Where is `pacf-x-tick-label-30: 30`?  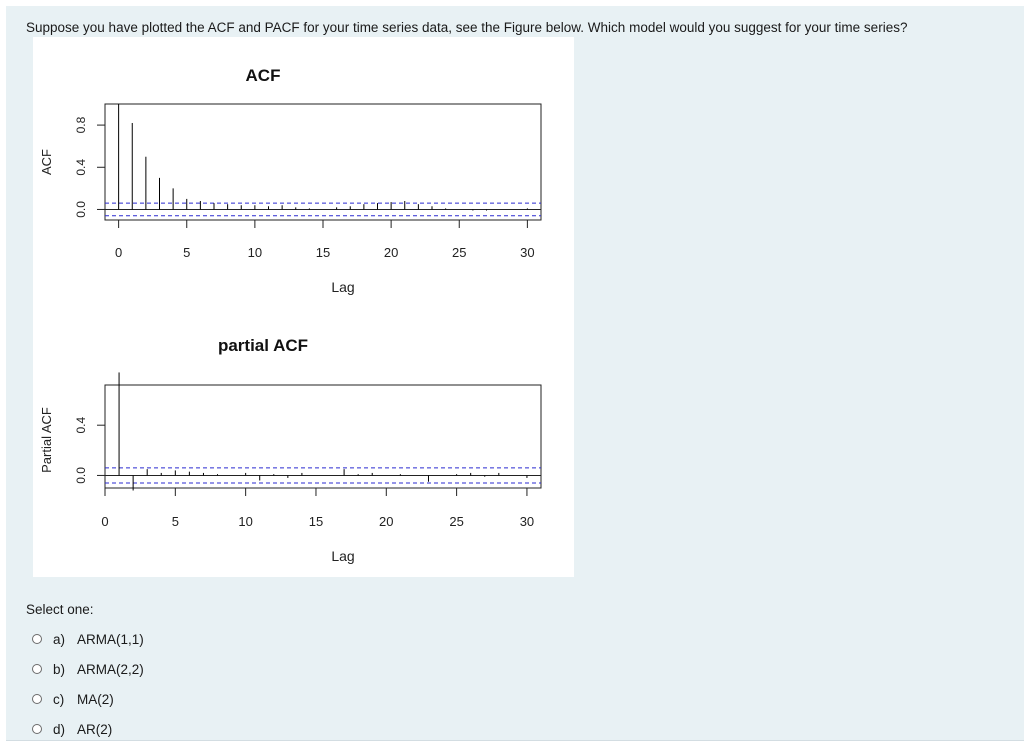
pacf-x-tick-label-30: 30 is located at coordinates (527, 521).